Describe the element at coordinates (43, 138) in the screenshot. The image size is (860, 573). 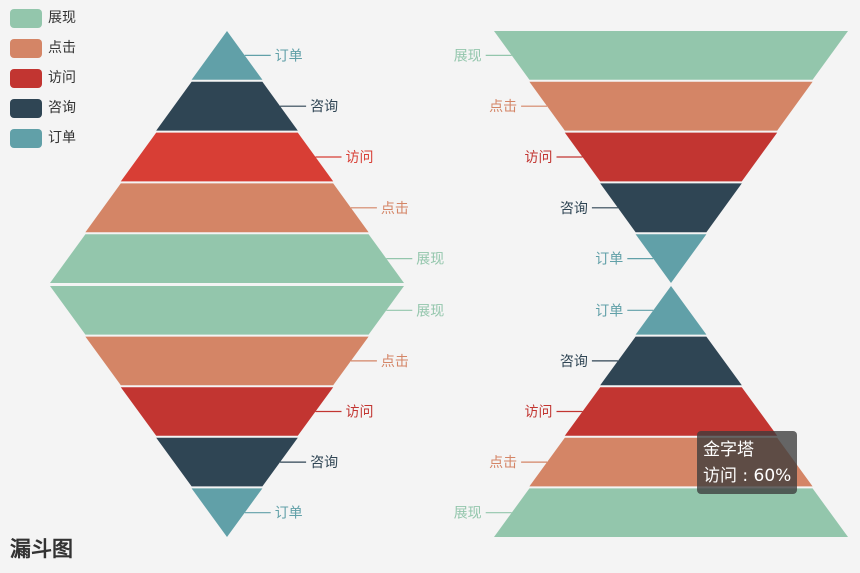
I see `legend-item-dingdan: 订单` at that location.